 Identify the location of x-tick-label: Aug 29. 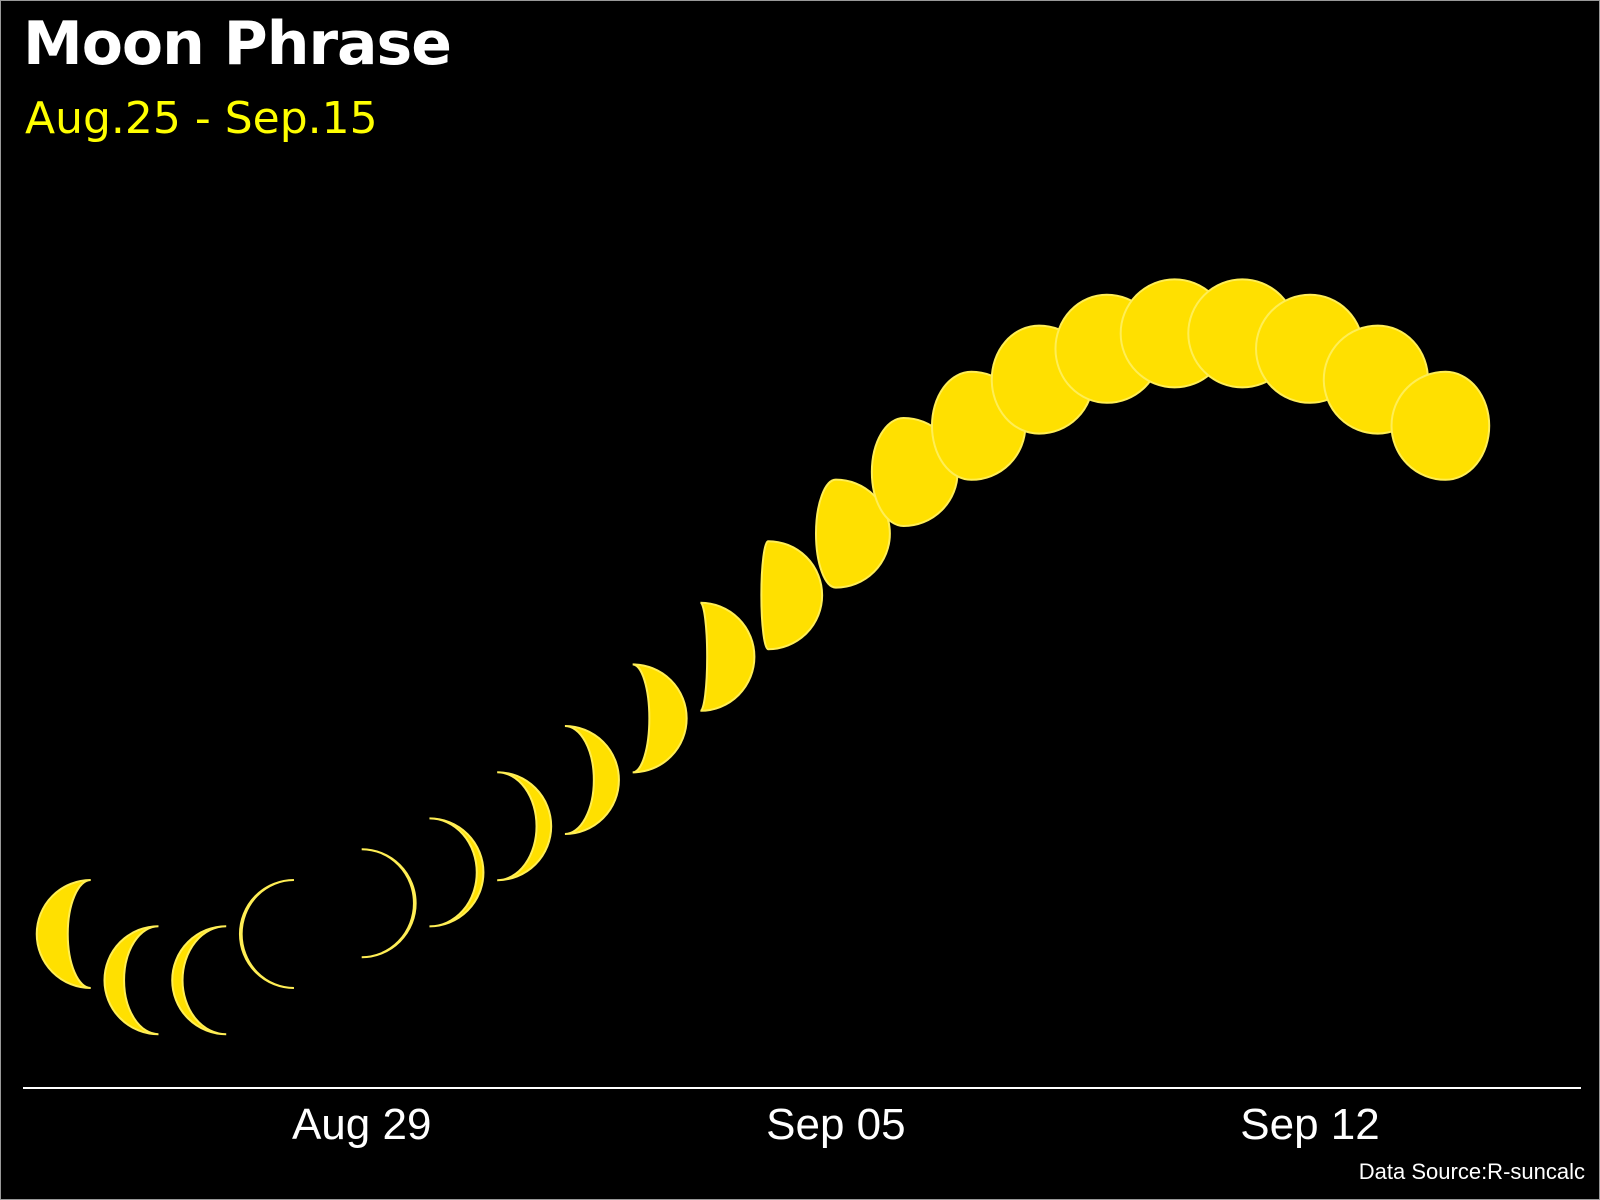
(361, 1124).